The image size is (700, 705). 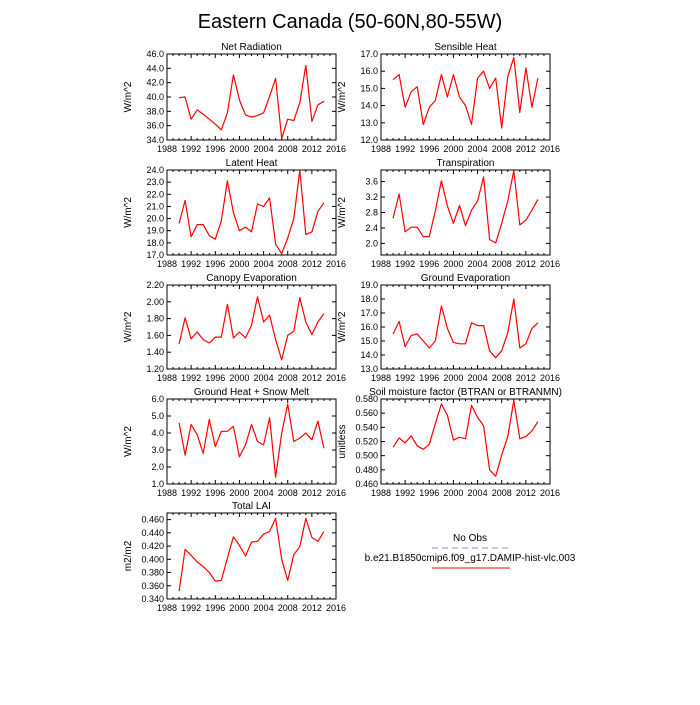 What do you see at coordinates (157, 416) in the screenshot?
I see `y-tick-label: 5.0` at bounding box center [157, 416].